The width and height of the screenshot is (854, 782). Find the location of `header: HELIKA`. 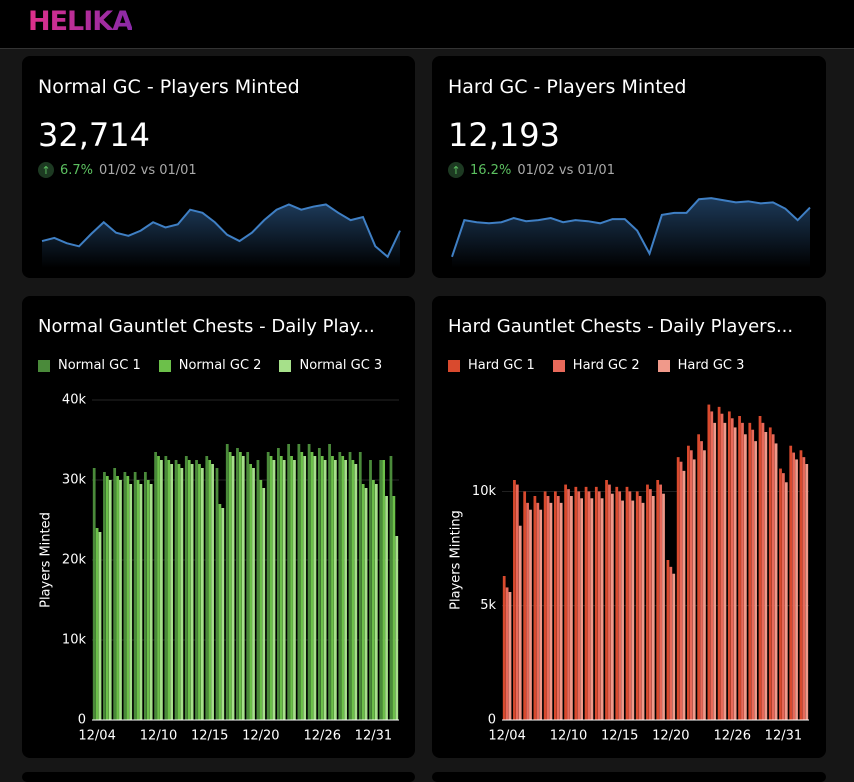

header: HELIKA is located at coordinates (427, 24).